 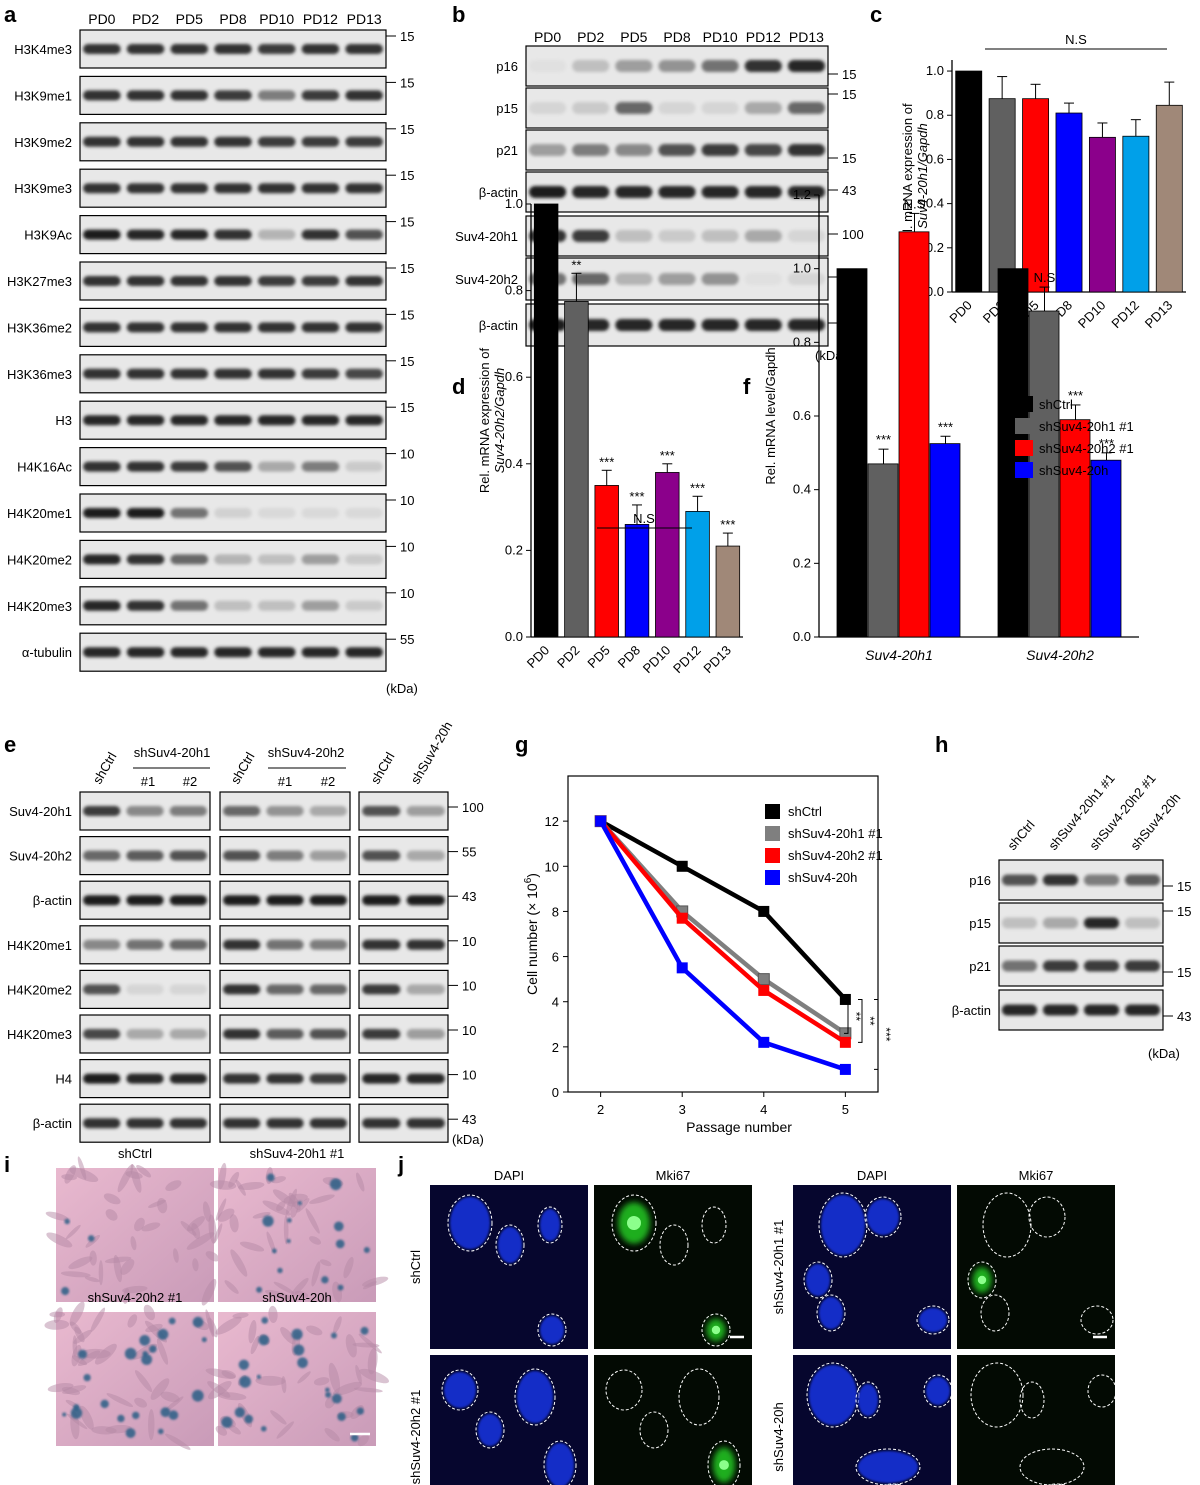 What do you see at coordinates (328, 781) in the screenshot?
I see `lane-label: #2` at bounding box center [328, 781].